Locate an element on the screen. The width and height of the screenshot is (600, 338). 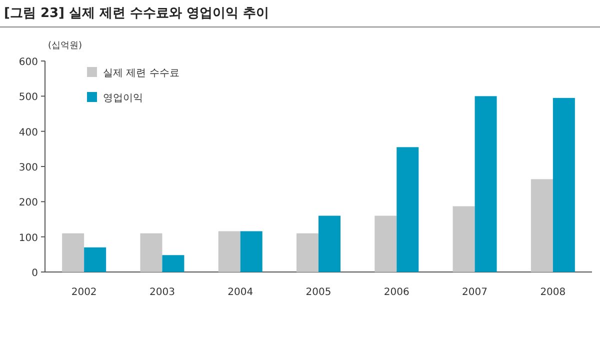
x-tick-label: 2005 is located at coordinates (319, 292).